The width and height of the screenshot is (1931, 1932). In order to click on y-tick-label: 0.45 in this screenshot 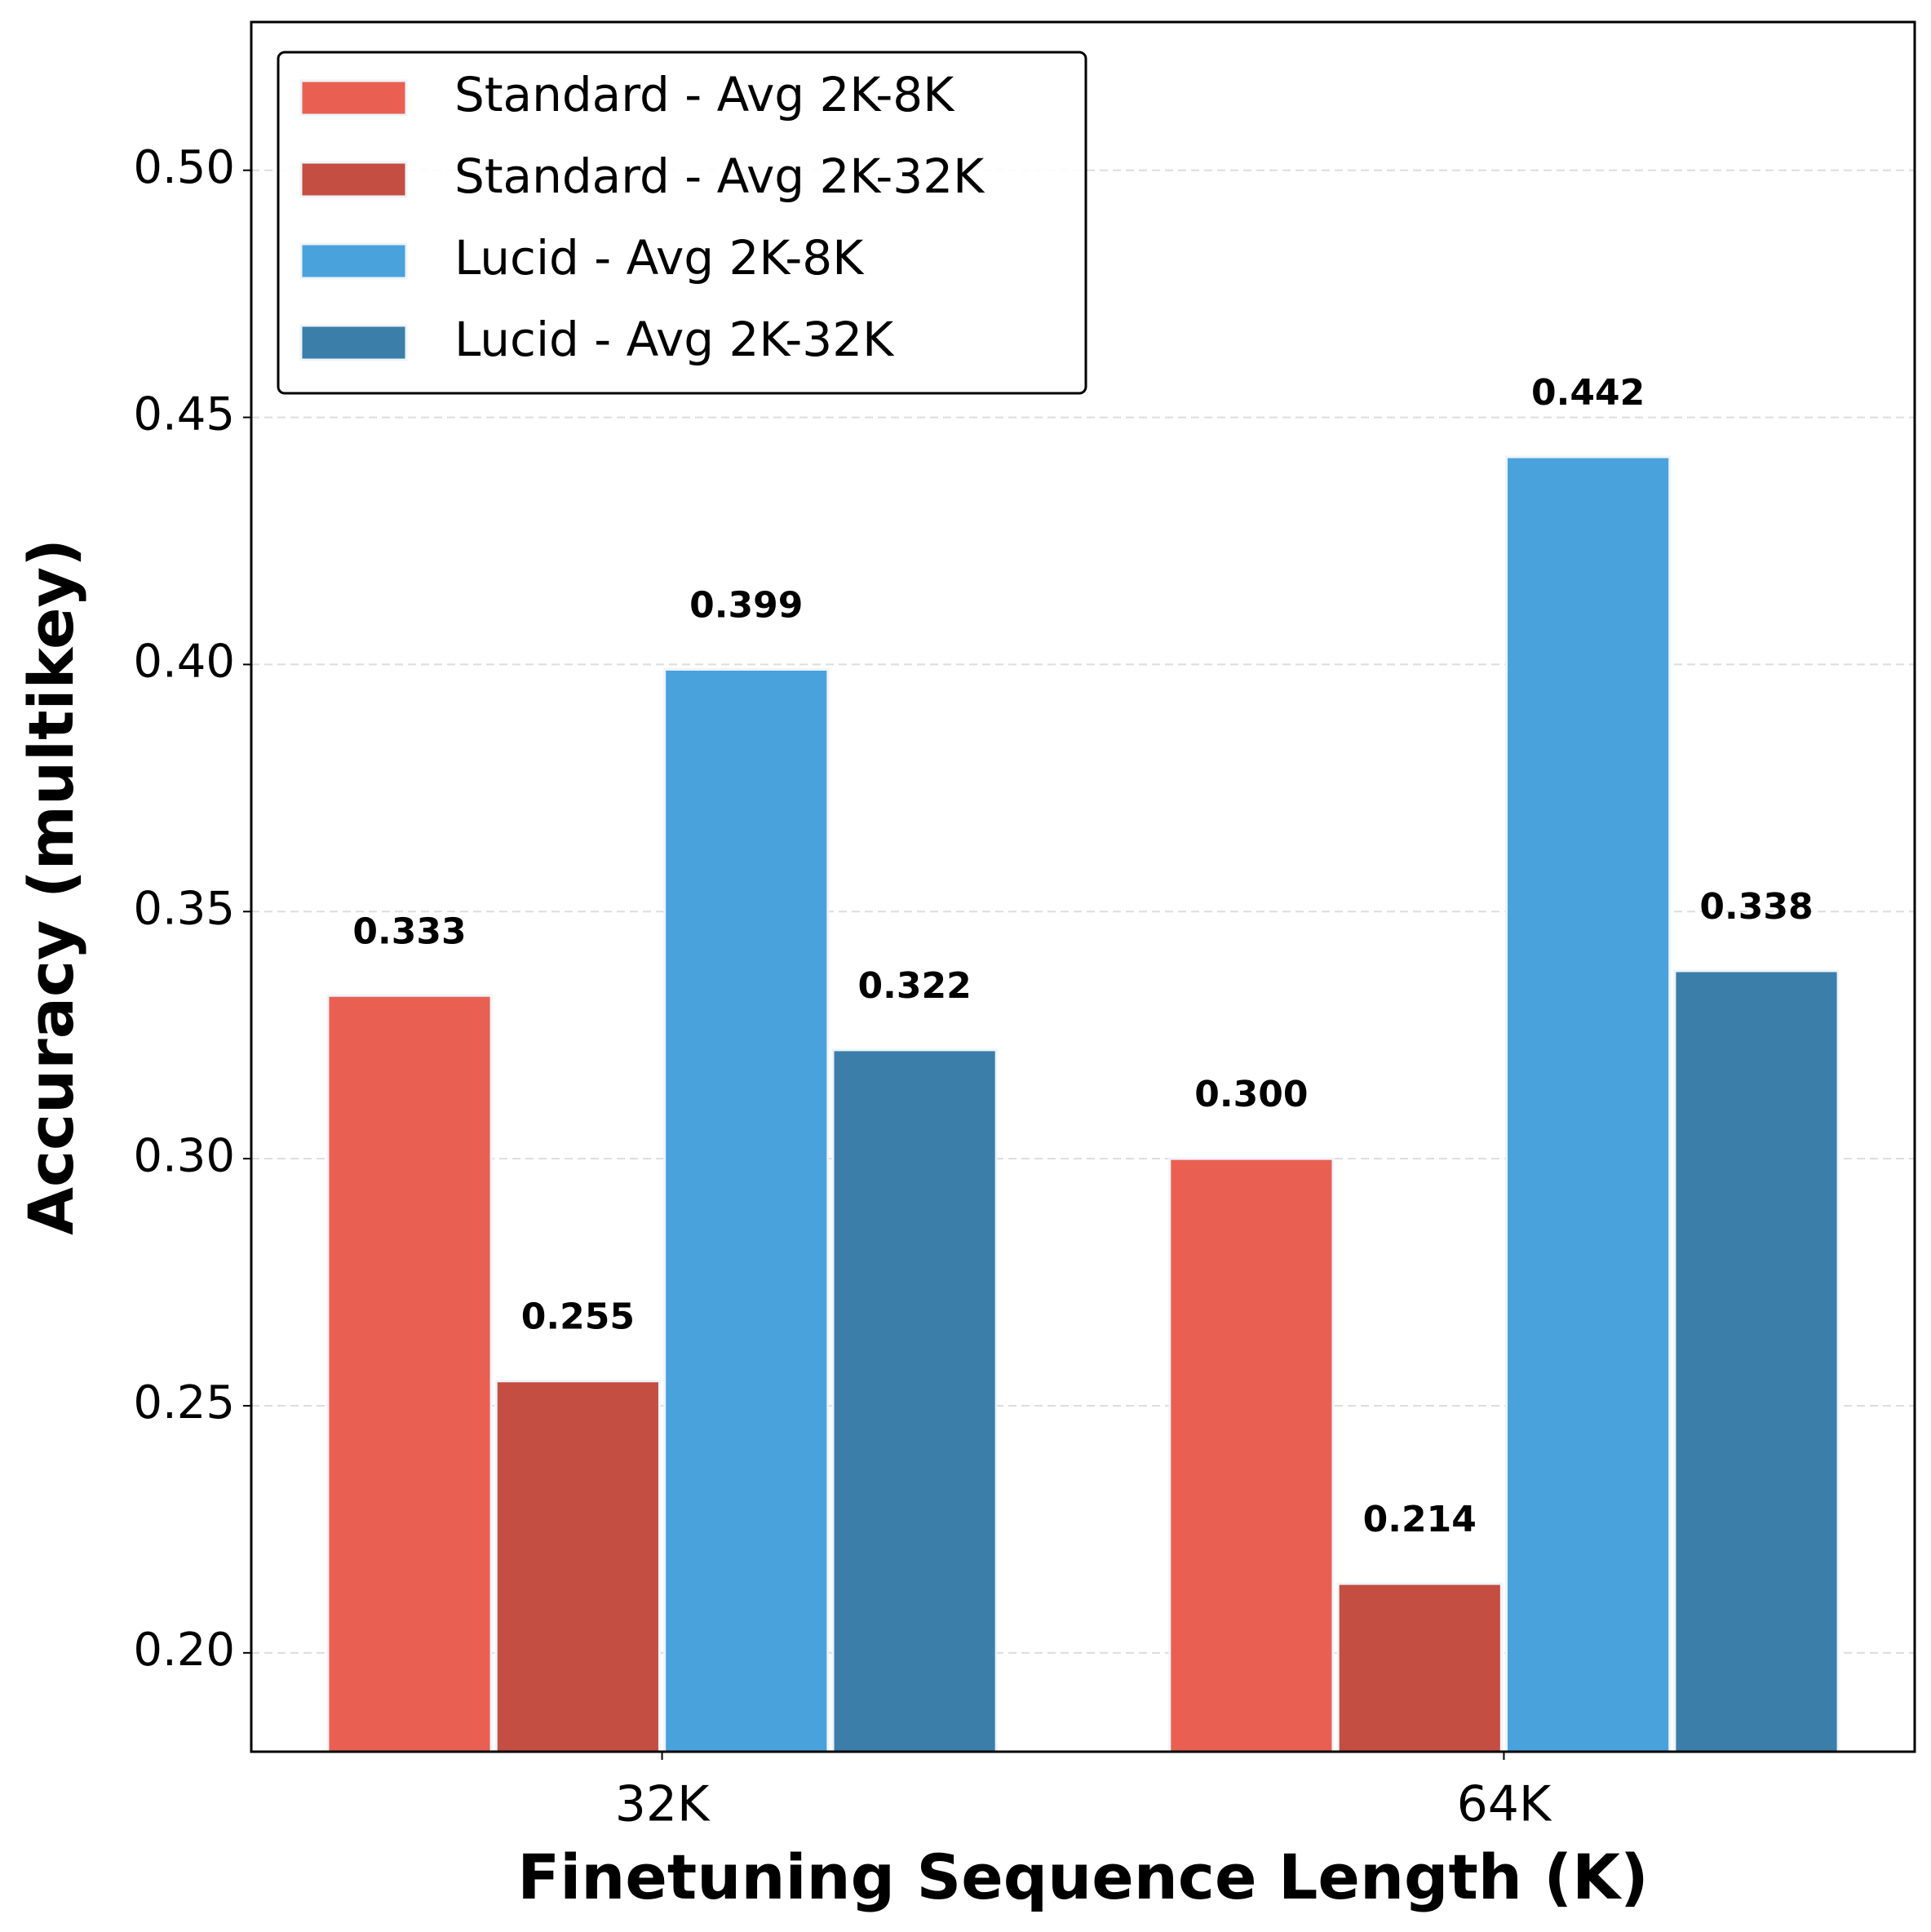, I will do `click(184, 415)`.